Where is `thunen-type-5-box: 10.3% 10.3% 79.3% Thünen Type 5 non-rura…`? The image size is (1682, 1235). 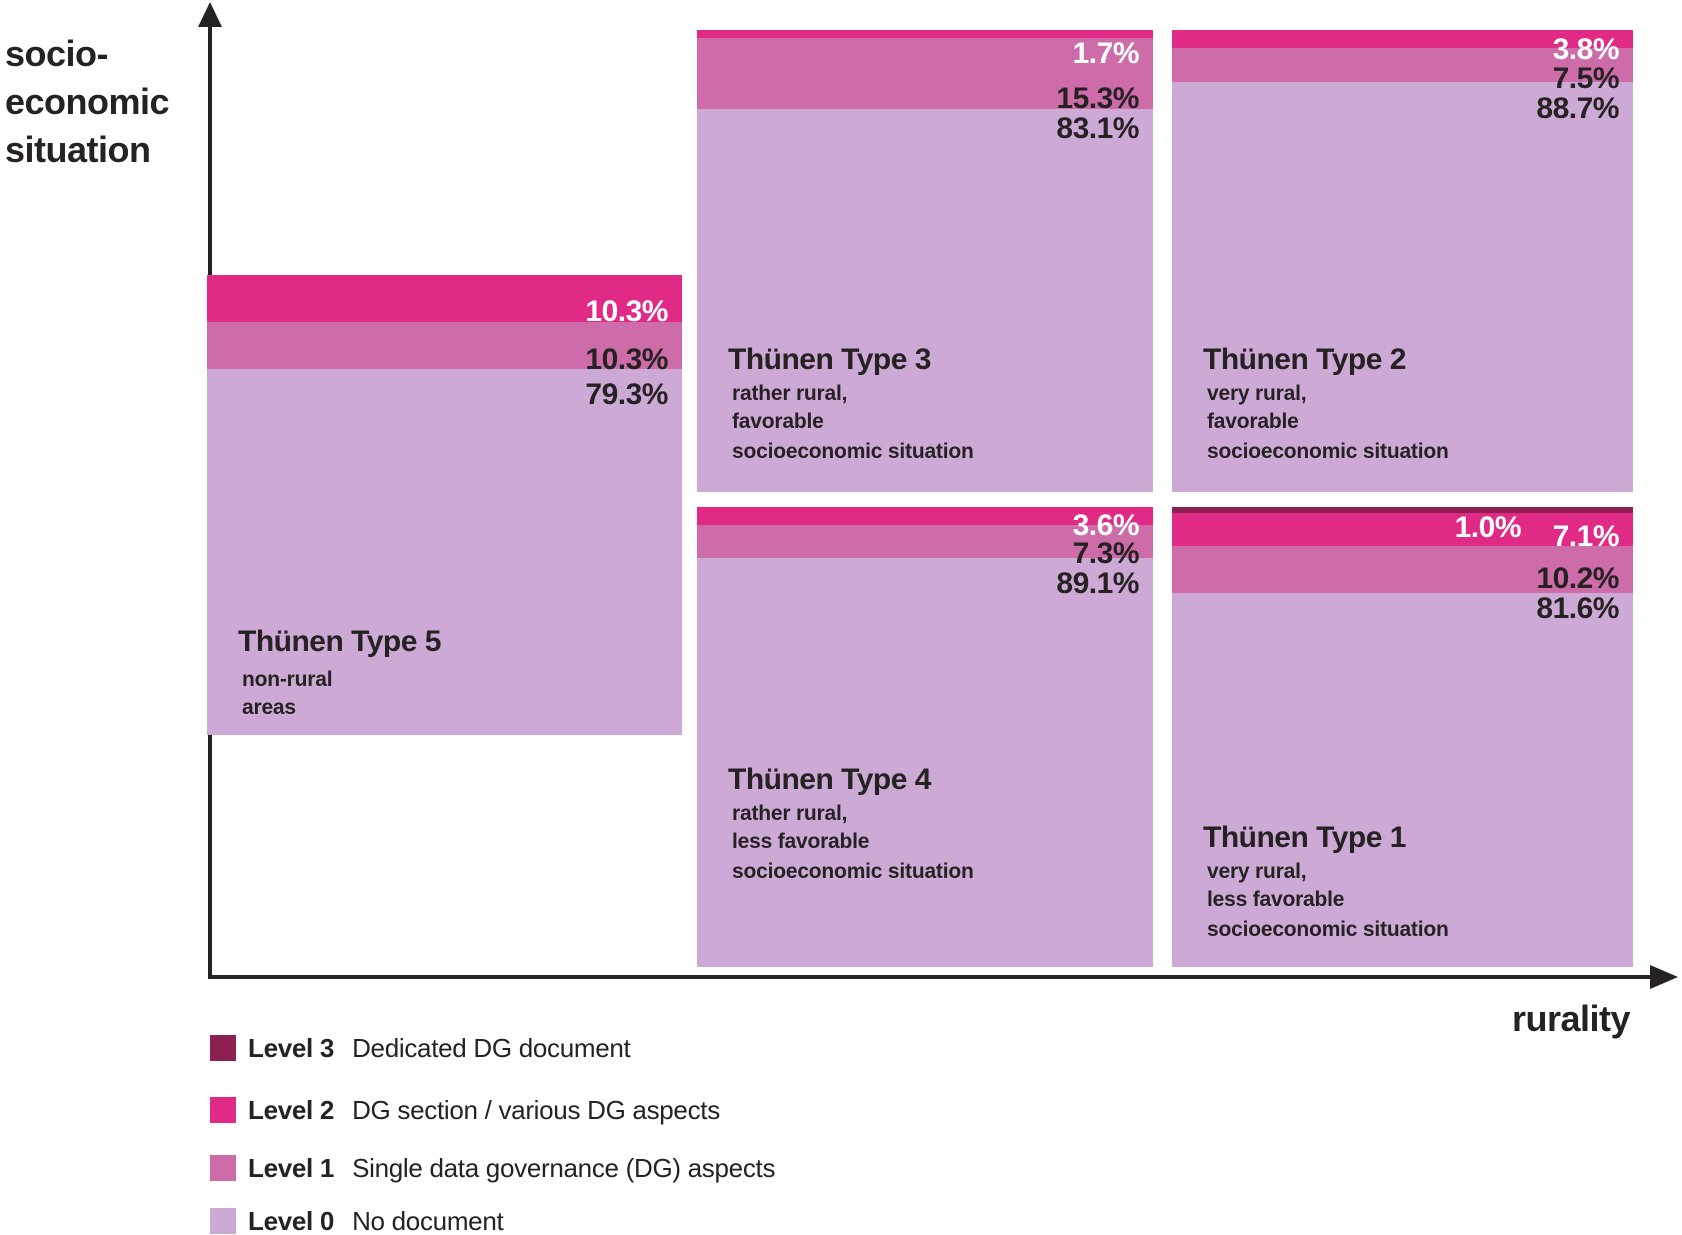
thunen-type-5-box: 10.3% 10.3% 79.3% Thünen Type 5 non-rura… is located at coordinates (444, 505).